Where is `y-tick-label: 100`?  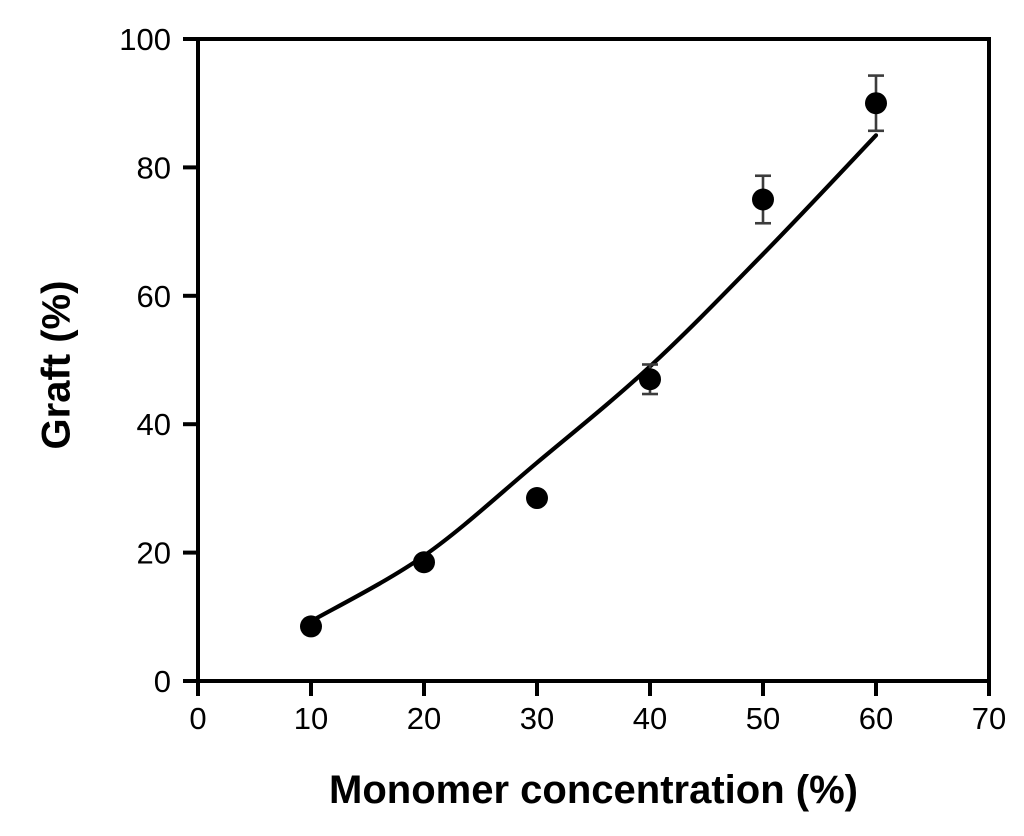 y-tick-label: 100 is located at coordinates (145, 39).